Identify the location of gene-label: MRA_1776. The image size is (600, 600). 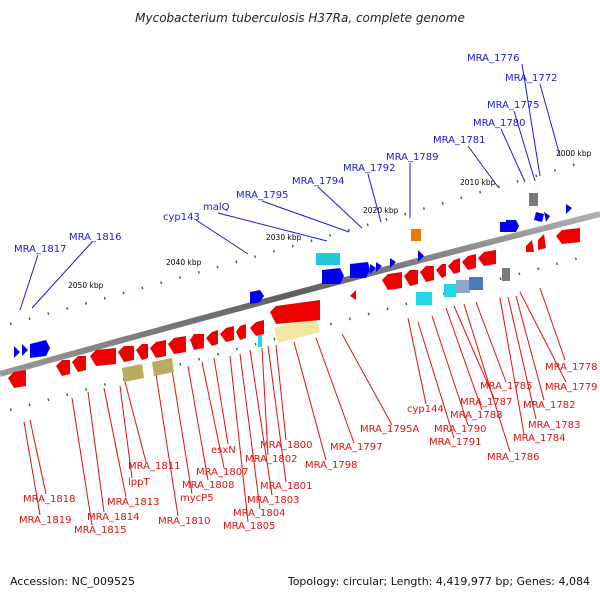
(493, 58).